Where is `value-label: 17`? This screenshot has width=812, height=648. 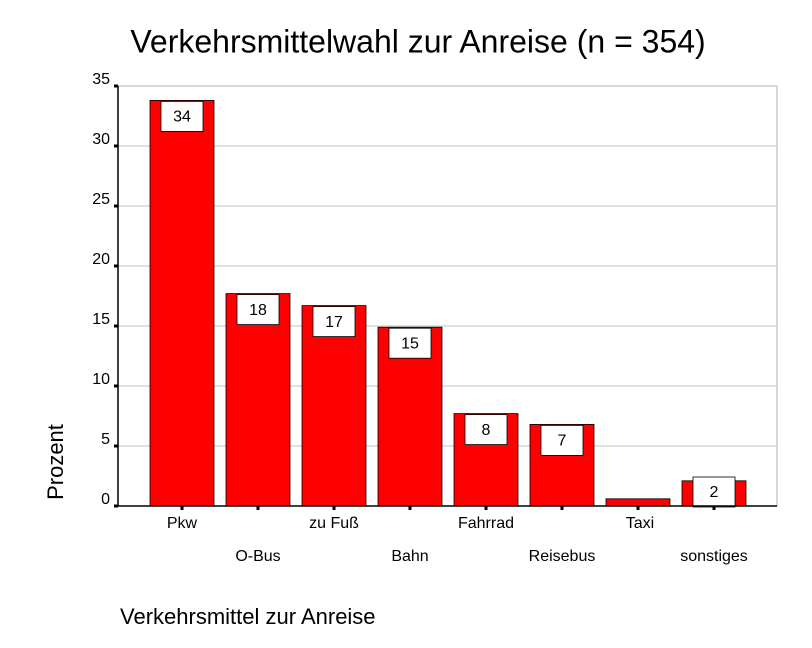
value-label: 17 is located at coordinates (334, 322).